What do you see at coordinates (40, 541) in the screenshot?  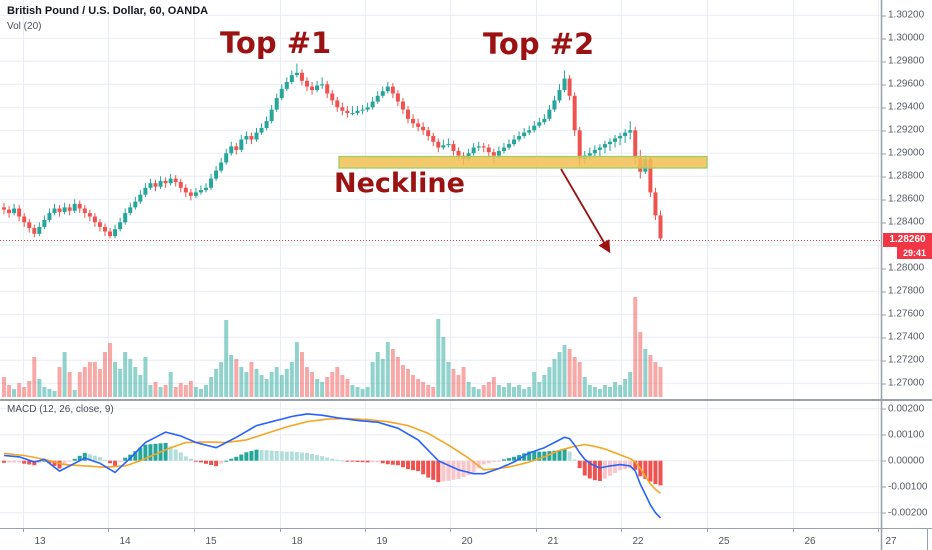 I see `time-axis-label: 13` at bounding box center [40, 541].